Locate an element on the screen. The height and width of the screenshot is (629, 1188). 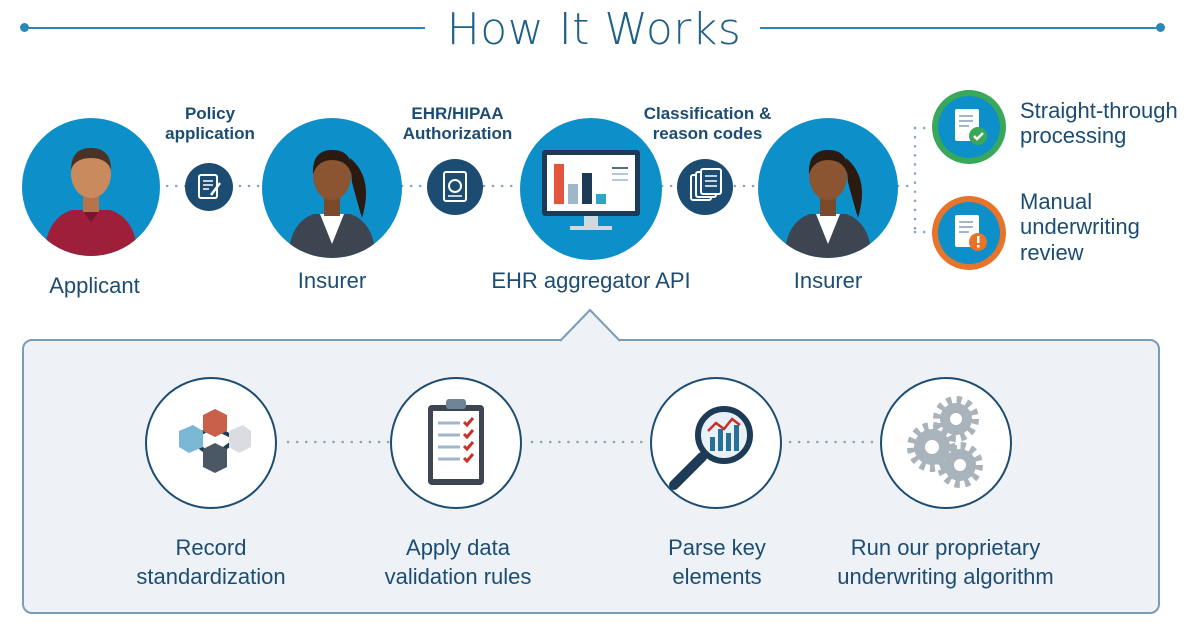
ehr-authorization-icon is located at coordinates (455, 187).